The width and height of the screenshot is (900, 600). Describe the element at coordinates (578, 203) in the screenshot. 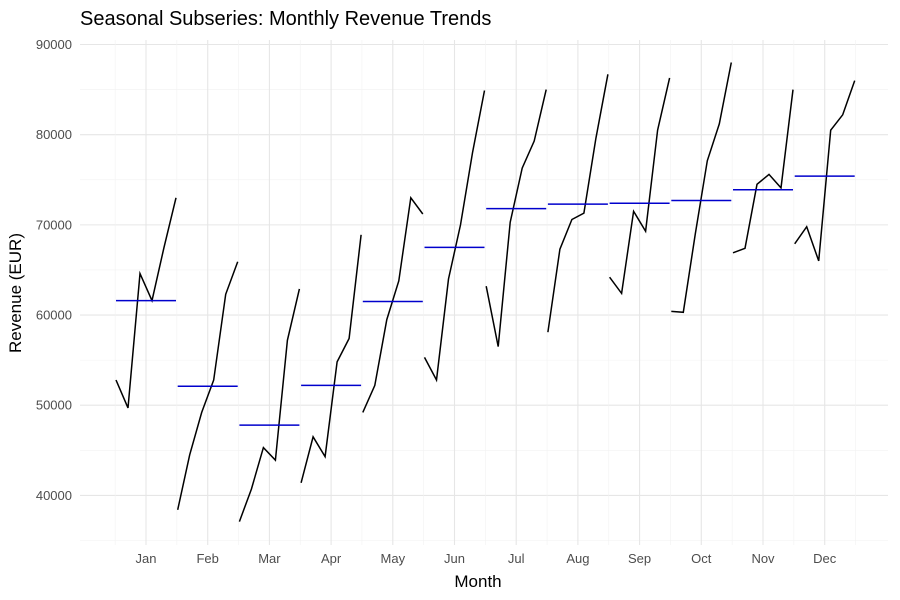

I see `series-line-aug` at that location.